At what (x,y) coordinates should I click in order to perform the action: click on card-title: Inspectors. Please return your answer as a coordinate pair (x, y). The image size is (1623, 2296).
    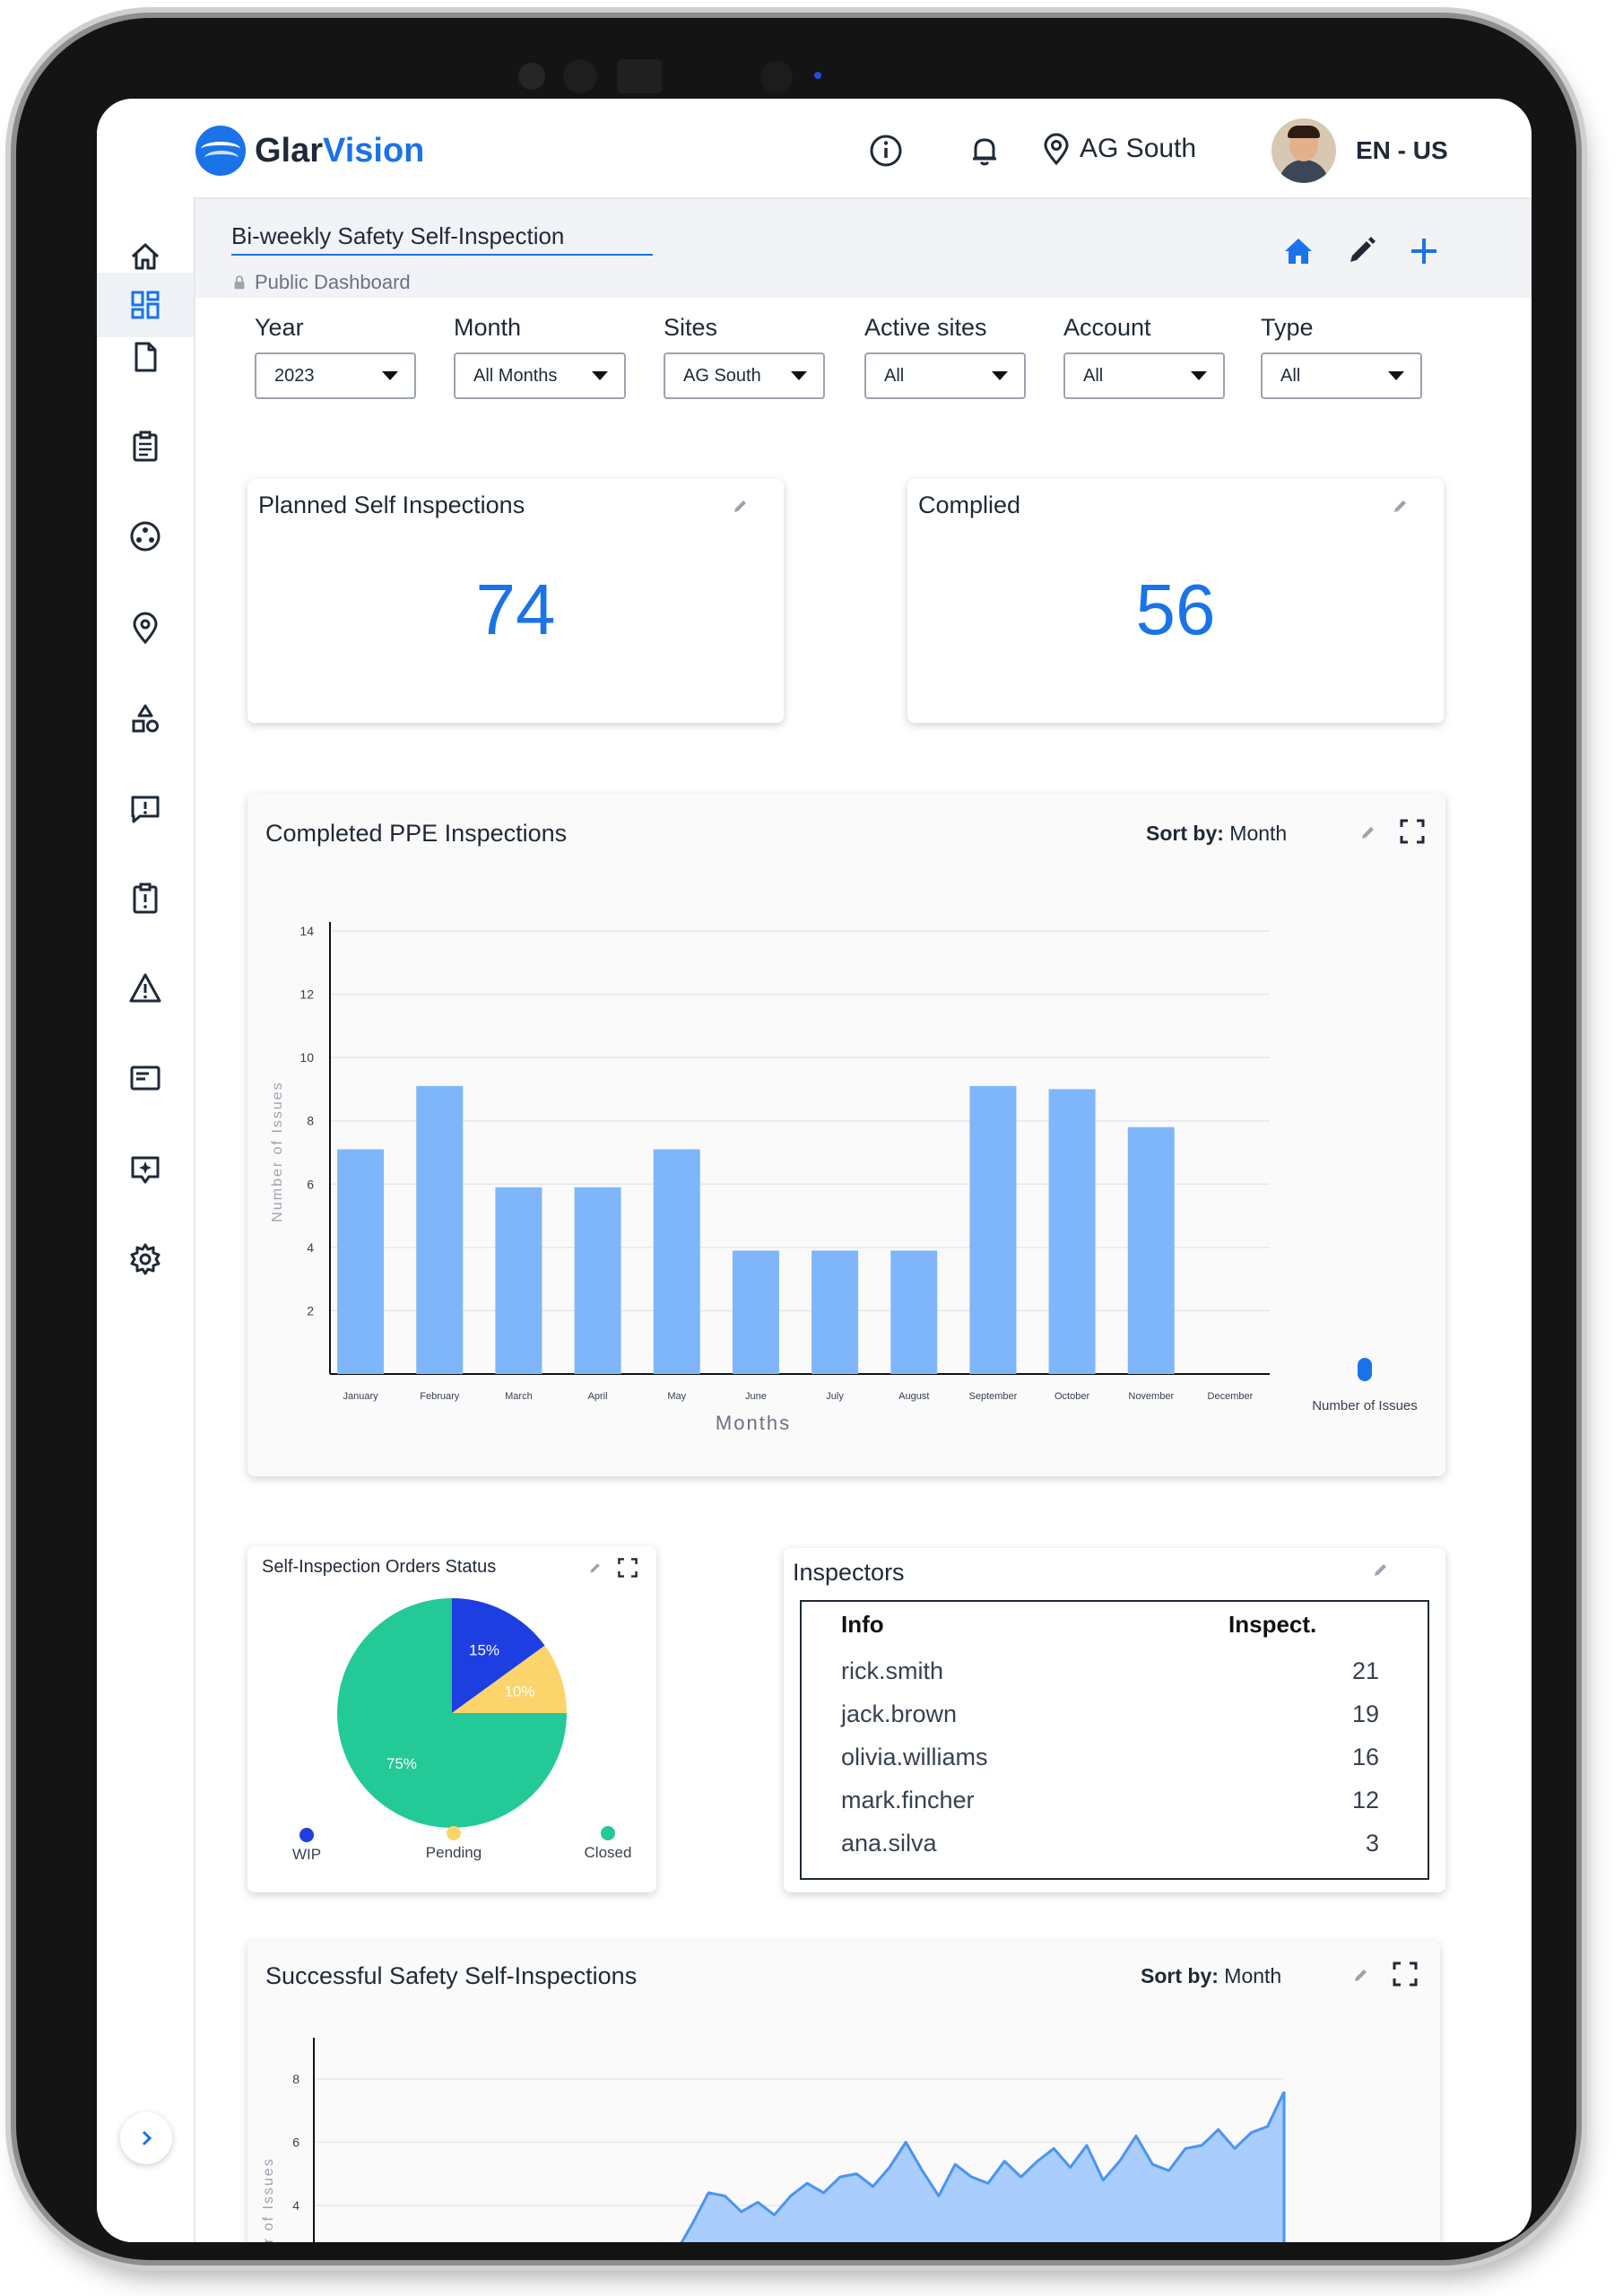
    Looking at the image, I should click on (849, 1572).